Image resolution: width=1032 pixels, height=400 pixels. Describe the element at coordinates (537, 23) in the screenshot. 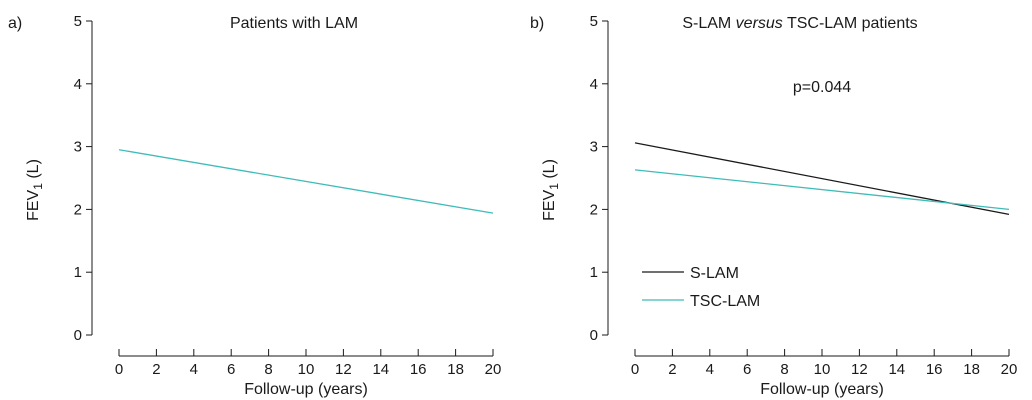

I see `panel-label: b)` at that location.